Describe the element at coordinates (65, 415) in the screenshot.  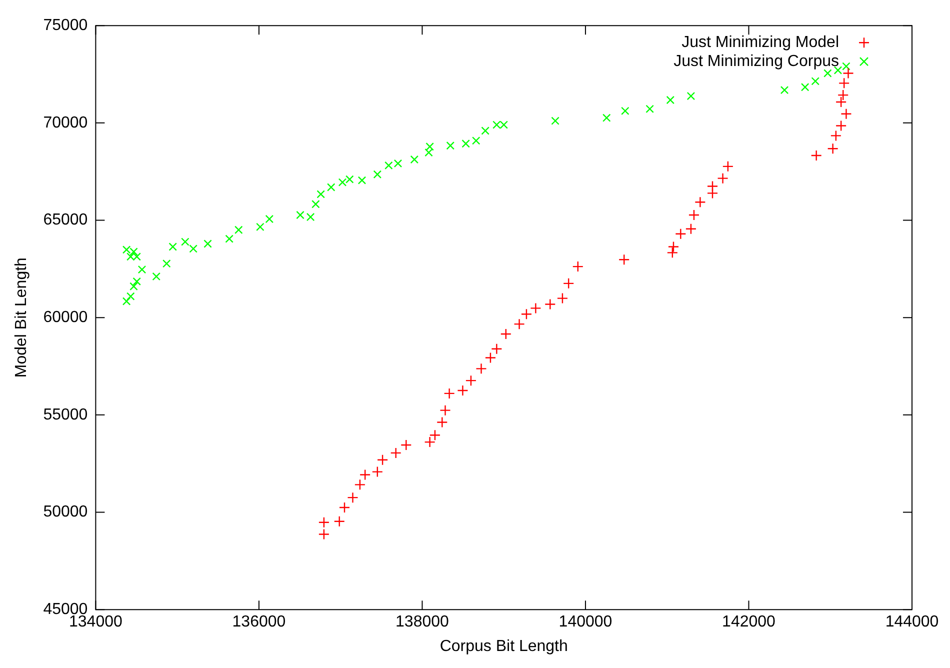
I see `y-tick-label: 55000` at that location.